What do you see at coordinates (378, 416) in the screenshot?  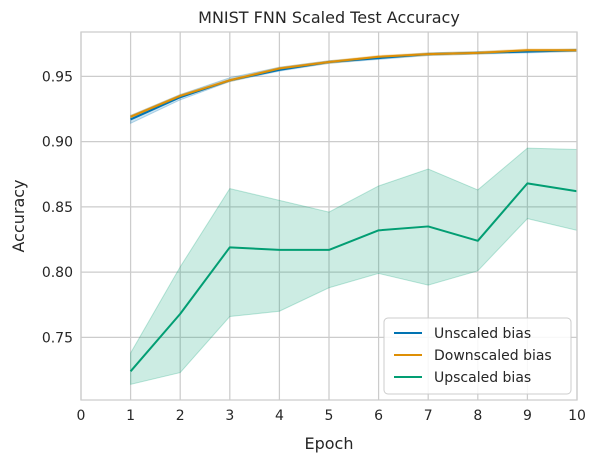 I see `x-tick-label: 6` at bounding box center [378, 416].